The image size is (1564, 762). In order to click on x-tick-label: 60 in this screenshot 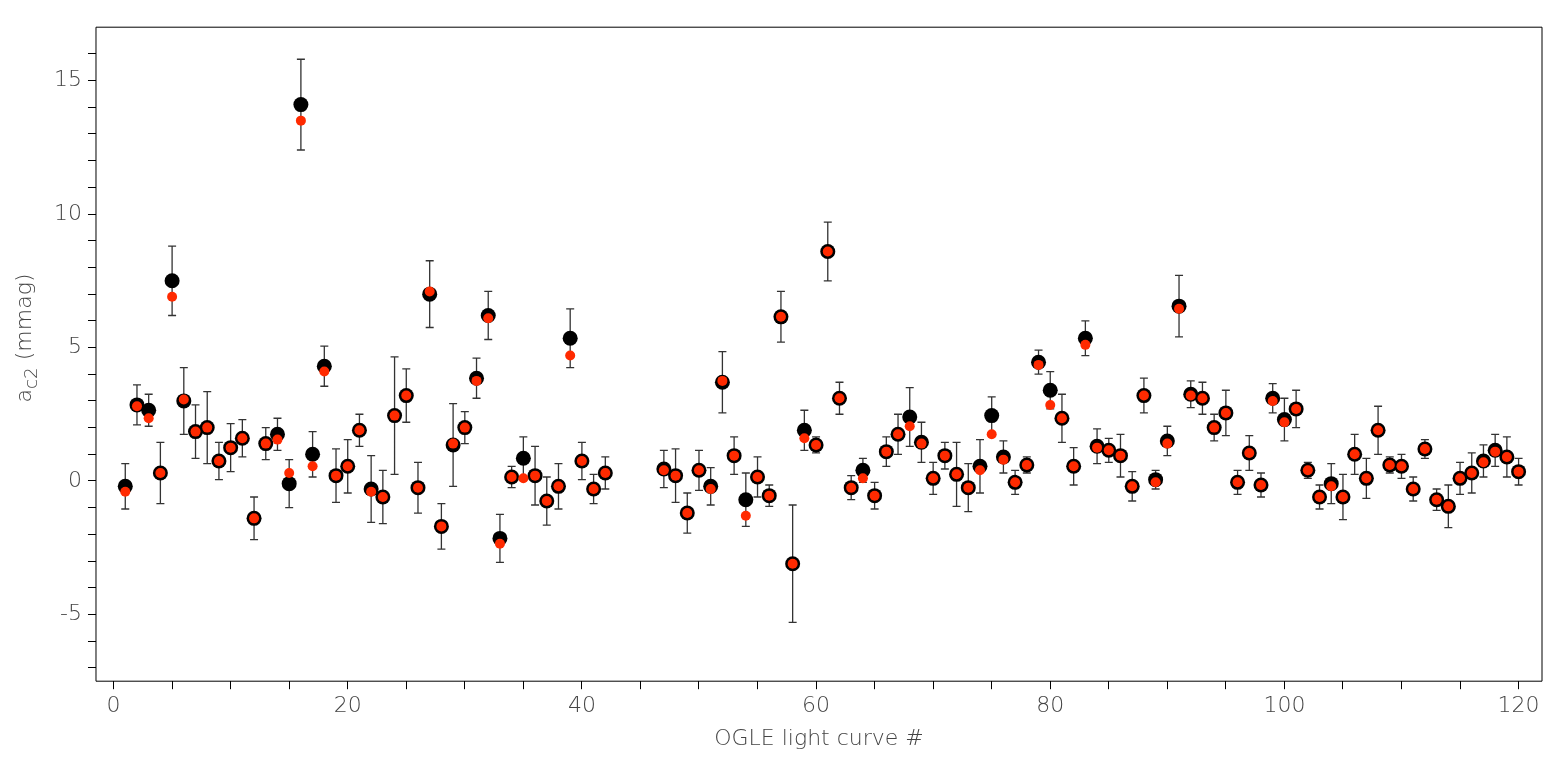, I will do `click(816, 705)`.